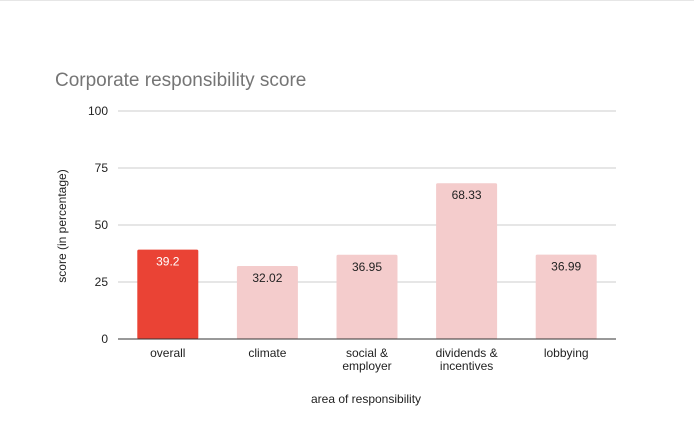 The image size is (694, 433). Describe the element at coordinates (267, 353) in the screenshot. I see `x-tick-label: climate` at that location.